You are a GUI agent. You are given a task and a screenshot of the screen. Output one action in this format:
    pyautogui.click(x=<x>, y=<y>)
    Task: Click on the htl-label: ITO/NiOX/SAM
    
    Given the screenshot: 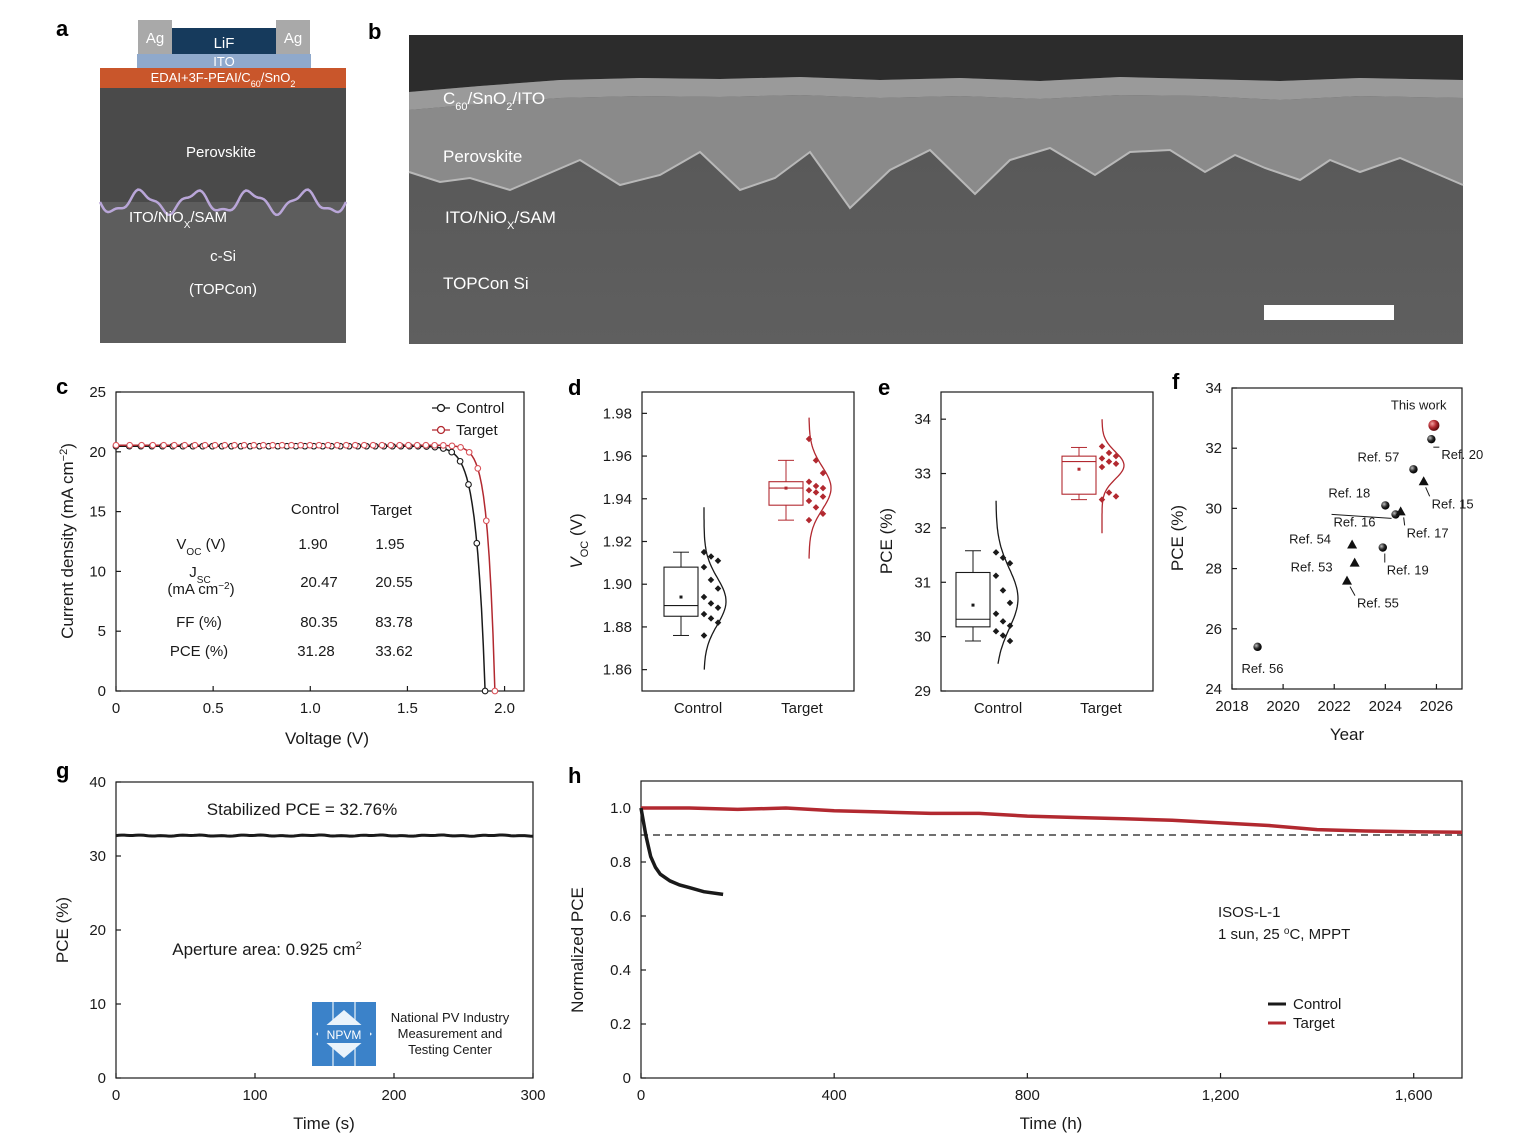 What is the action you would take?
    pyautogui.click(x=178, y=220)
    